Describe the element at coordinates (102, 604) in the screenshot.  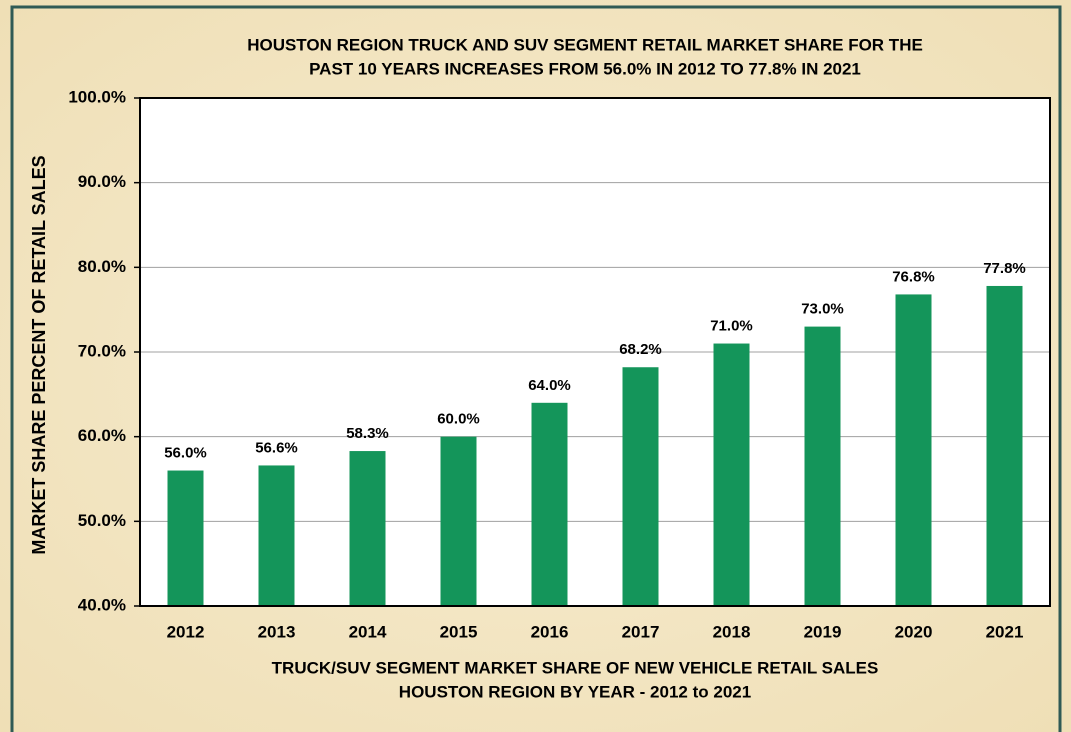
I see `y-tick-label: 40.0%` at that location.